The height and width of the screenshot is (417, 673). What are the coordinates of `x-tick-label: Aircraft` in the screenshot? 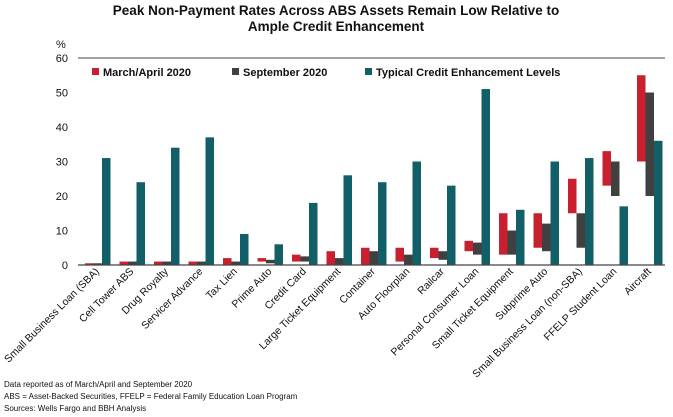 It's located at (638, 282).